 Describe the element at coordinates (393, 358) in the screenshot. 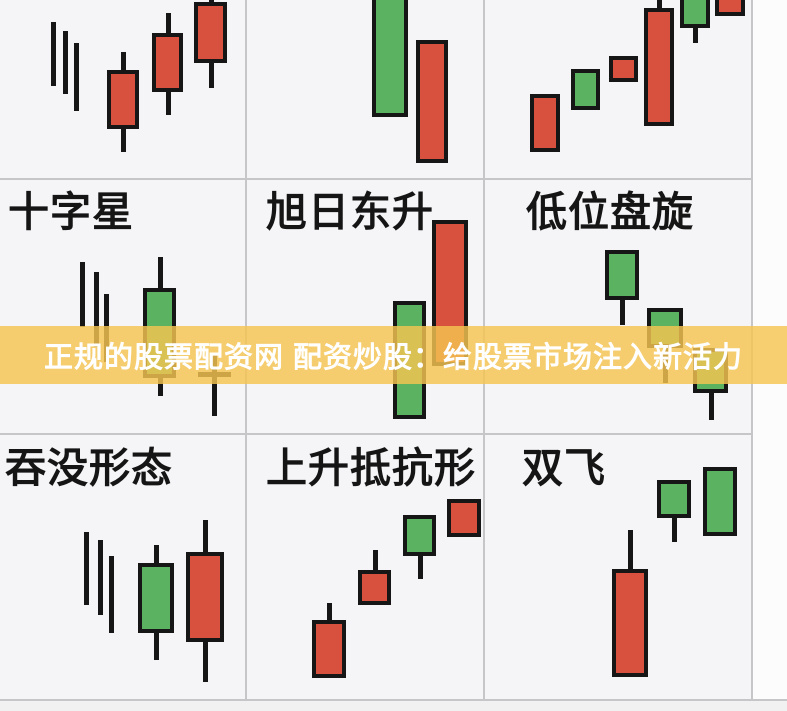

I see `banner-text: 正规的股票配资网 配资炒股：给股票市场注入新活力` at that location.